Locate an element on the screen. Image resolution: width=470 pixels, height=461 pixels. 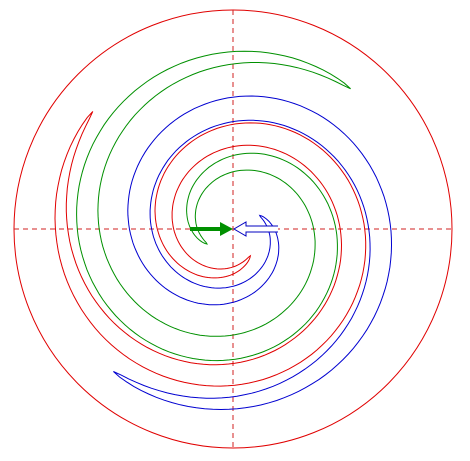
blue-arrow is located at coordinates (255, 229).